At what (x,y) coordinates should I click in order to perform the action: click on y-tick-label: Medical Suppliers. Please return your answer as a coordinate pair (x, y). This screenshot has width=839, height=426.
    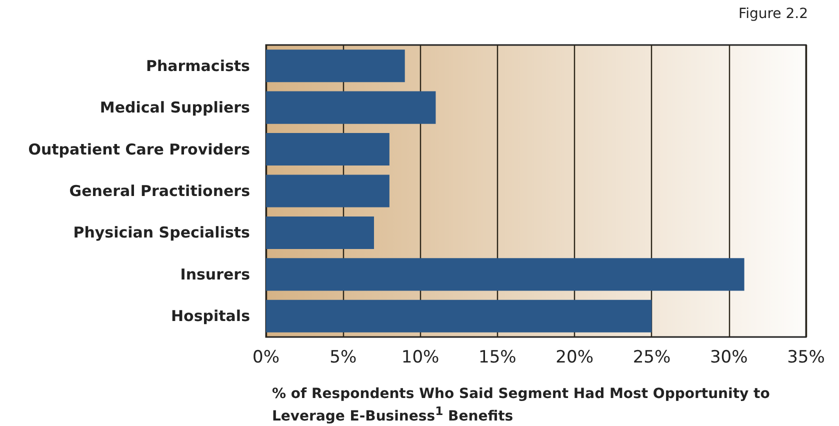
    Looking at the image, I should click on (175, 107).